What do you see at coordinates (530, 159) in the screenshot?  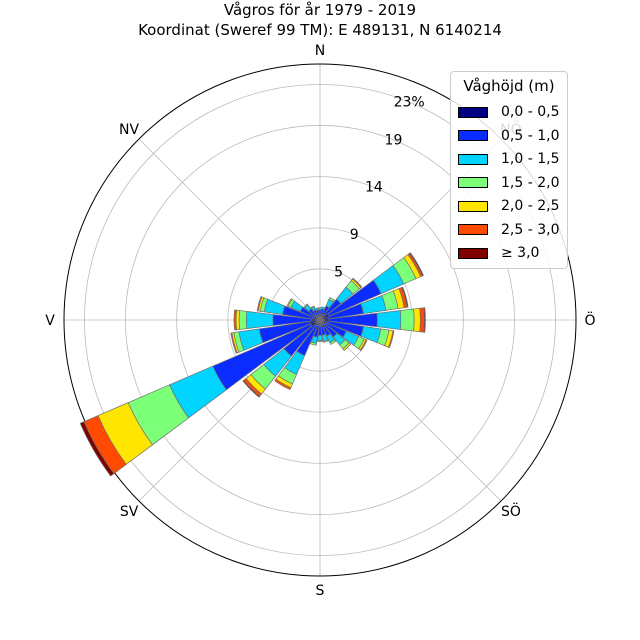 I see `legend-label: 1,0 - 1,5` at bounding box center [530, 159].